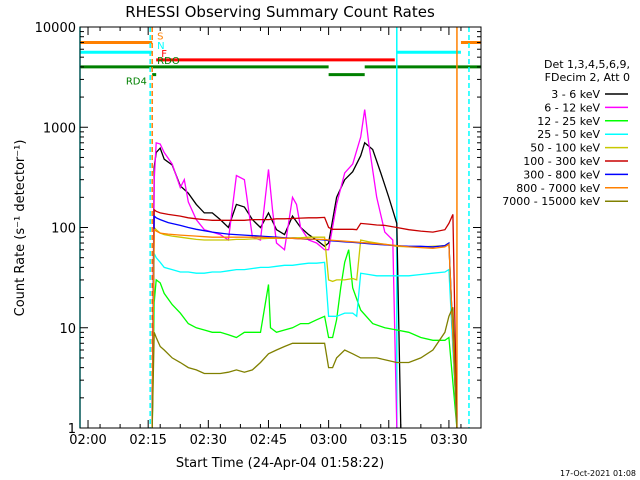 This screenshot has height=480, width=640. Describe the element at coordinates (136, 82) in the screenshot. I see `flag-rd4-label: RD4` at that location.